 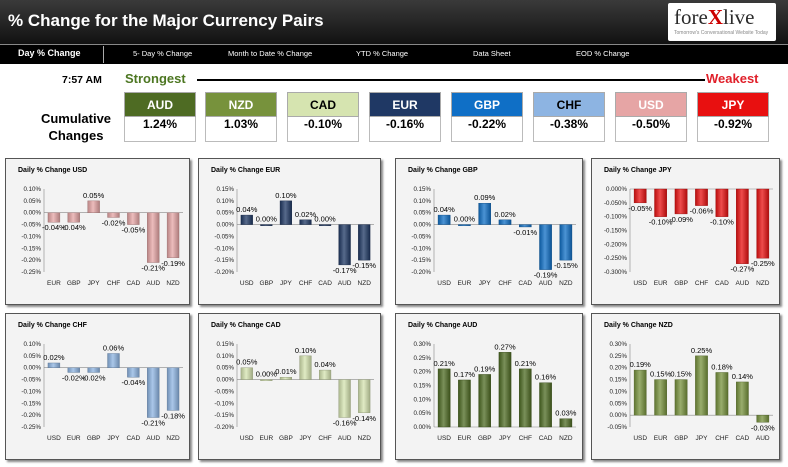 What do you see at coordinates (487, 129) in the screenshot?
I see `currency-value: -0.22%` at bounding box center [487, 129].